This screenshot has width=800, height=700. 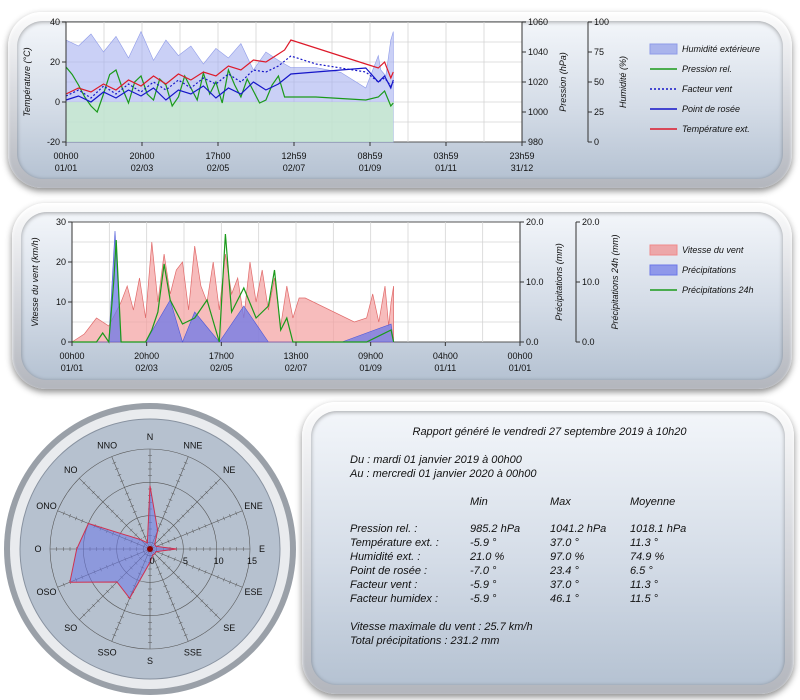 I want to click on report-row-label: Humidité ext. :, so click(x=385, y=557).